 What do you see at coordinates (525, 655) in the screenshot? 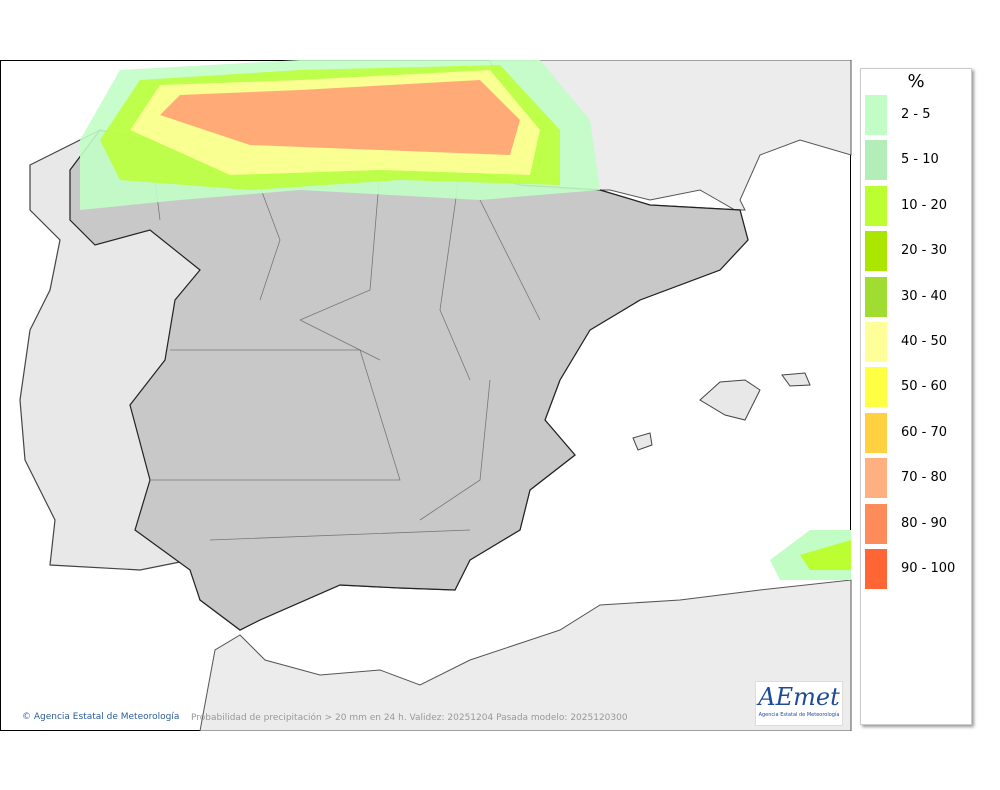
I see `africa` at bounding box center [525, 655].